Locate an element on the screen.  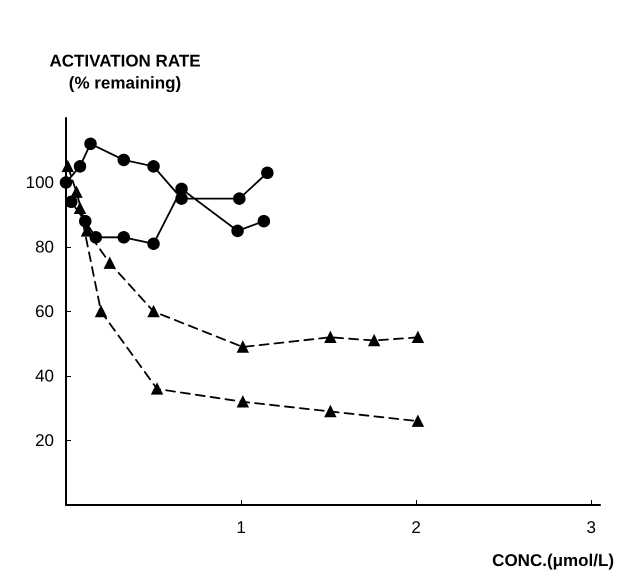
y-axis-title: ACTIVATION RATE (% remaining) is located at coordinates (125, 72).